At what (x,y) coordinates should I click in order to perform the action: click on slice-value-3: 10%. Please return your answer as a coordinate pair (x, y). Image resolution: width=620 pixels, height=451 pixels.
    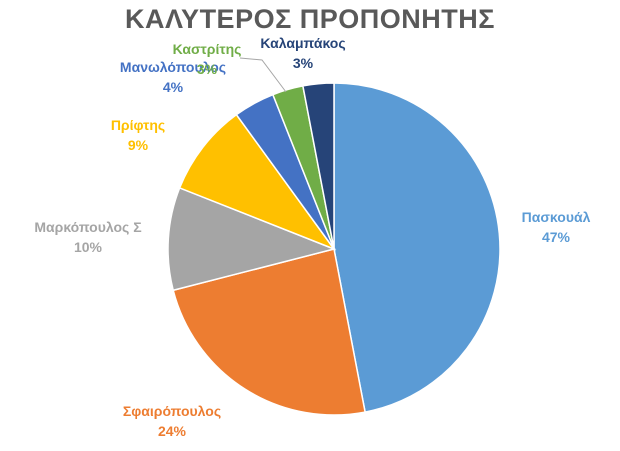
    Looking at the image, I should click on (88, 247).